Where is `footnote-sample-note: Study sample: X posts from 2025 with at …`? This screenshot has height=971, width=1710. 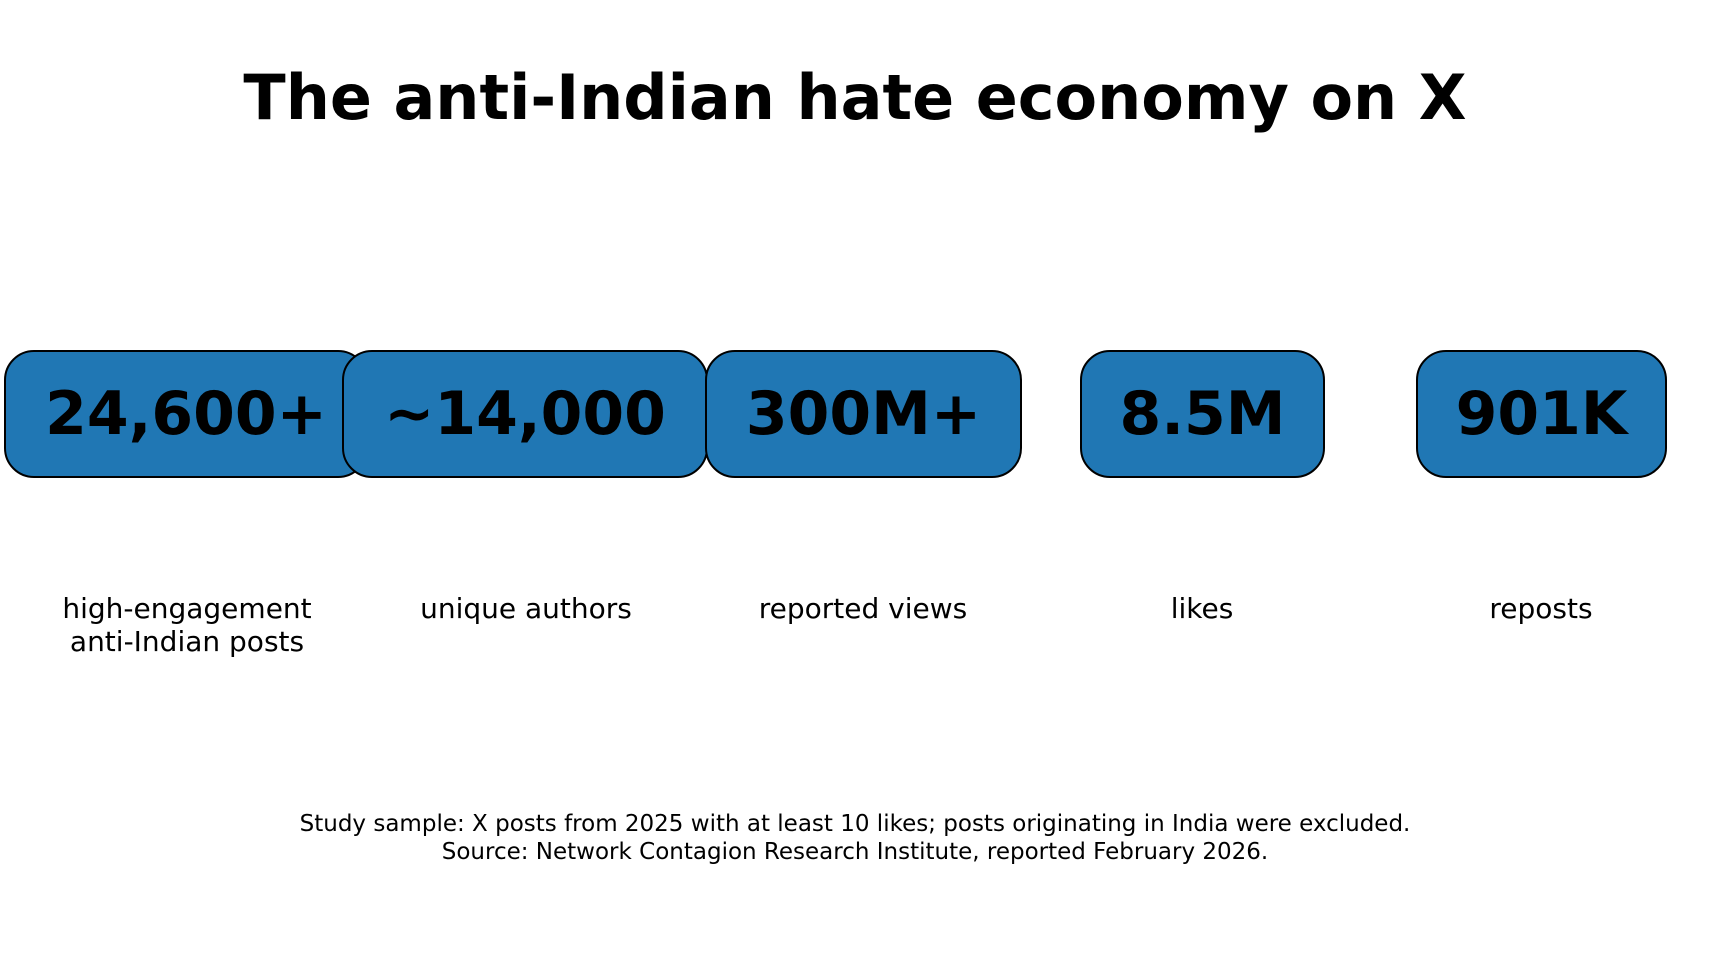 footnote-sample-note: Study sample: X posts from 2025 with at … is located at coordinates (855, 824).